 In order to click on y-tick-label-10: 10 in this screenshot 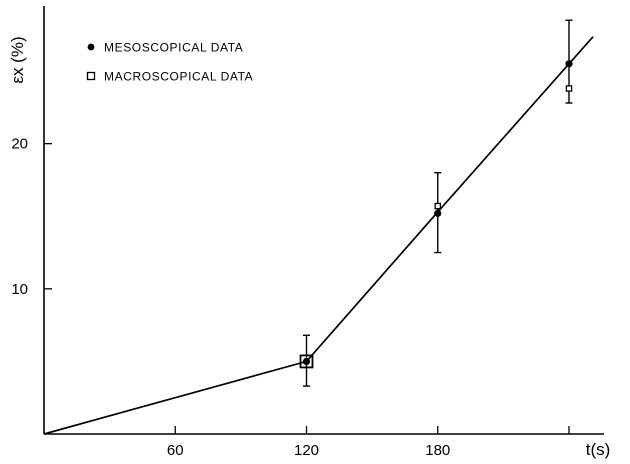, I will do `click(19, 289)`.